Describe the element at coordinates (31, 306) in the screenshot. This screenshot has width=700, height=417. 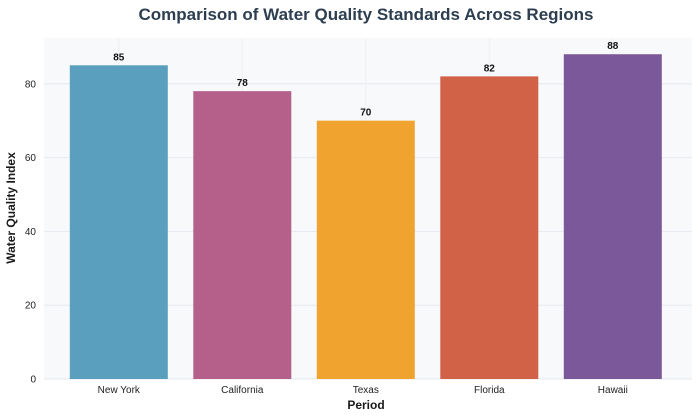
I see `y-tick-label: 20` at that location.